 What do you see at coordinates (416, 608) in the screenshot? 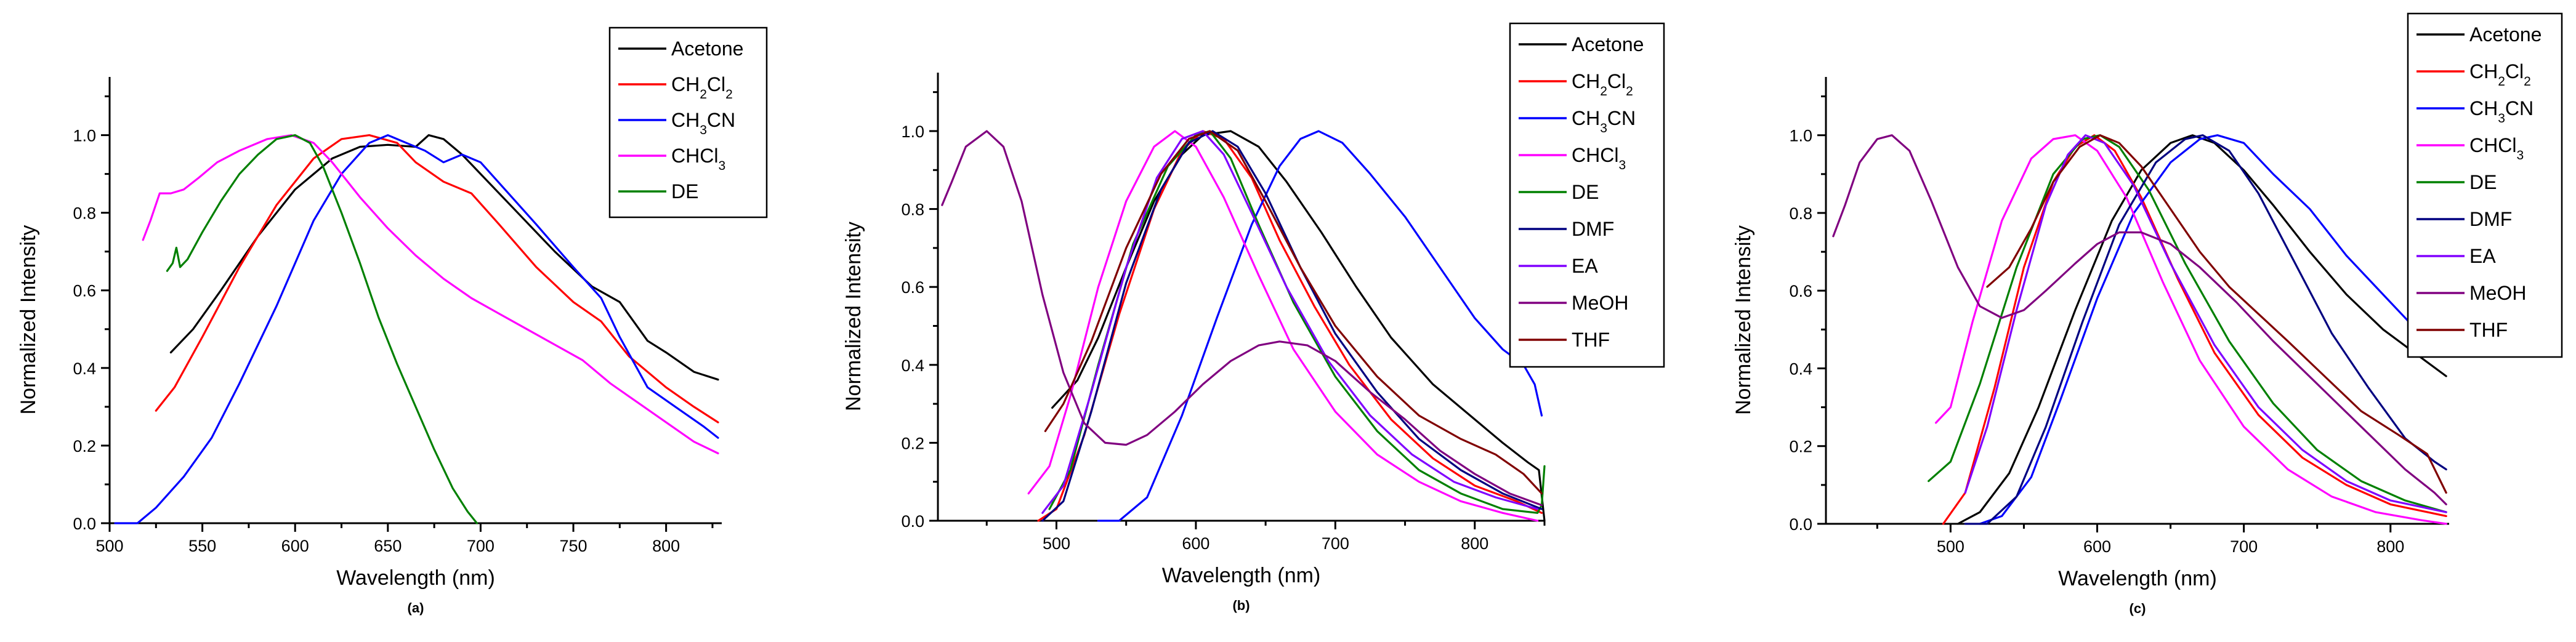
I see `panel-label: (a)` at bounding box center [416, 608].